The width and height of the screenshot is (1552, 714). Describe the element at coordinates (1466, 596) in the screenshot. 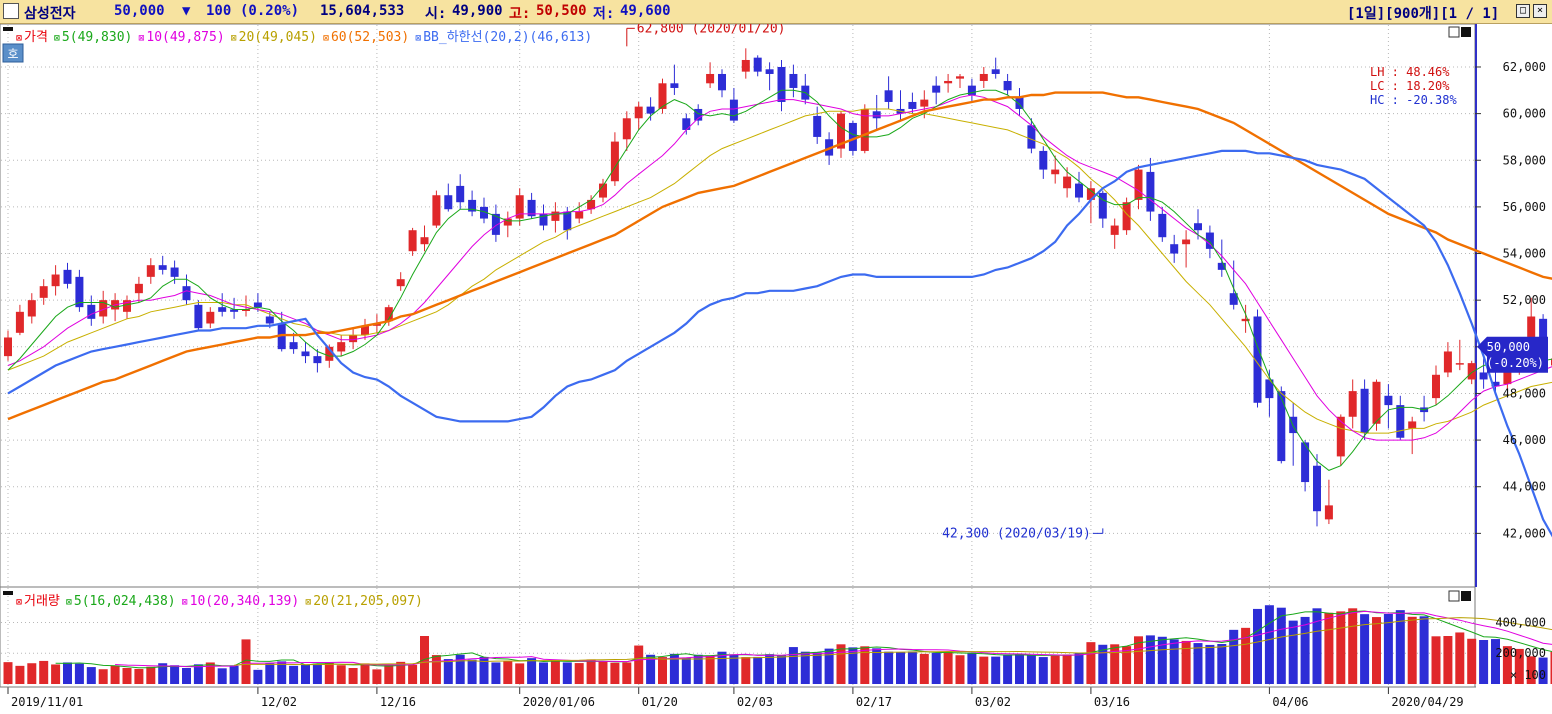

I see `volume-panel-close-icon` at that location.